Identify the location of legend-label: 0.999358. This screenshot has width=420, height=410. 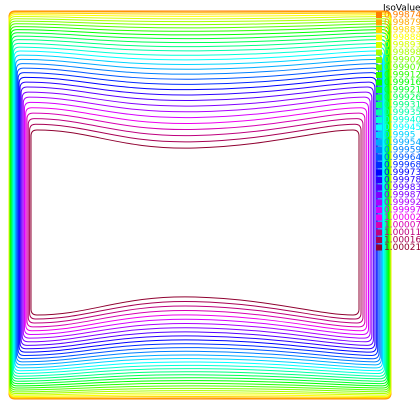
(402, 113).